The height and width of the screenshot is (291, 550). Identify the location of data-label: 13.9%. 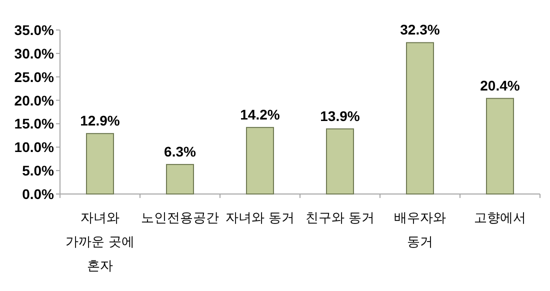
(340, 116).